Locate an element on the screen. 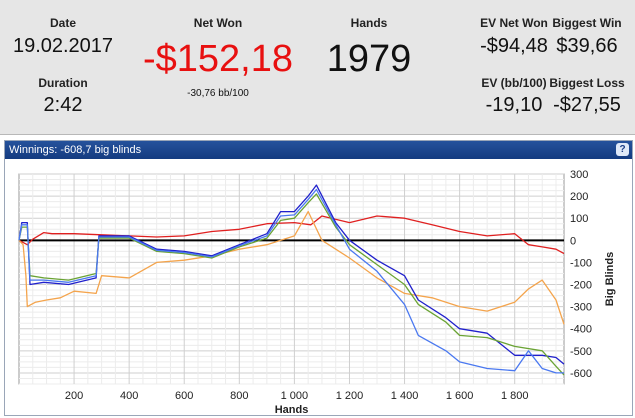  x-axis-title: Hands is located at coordinates (292, 408).